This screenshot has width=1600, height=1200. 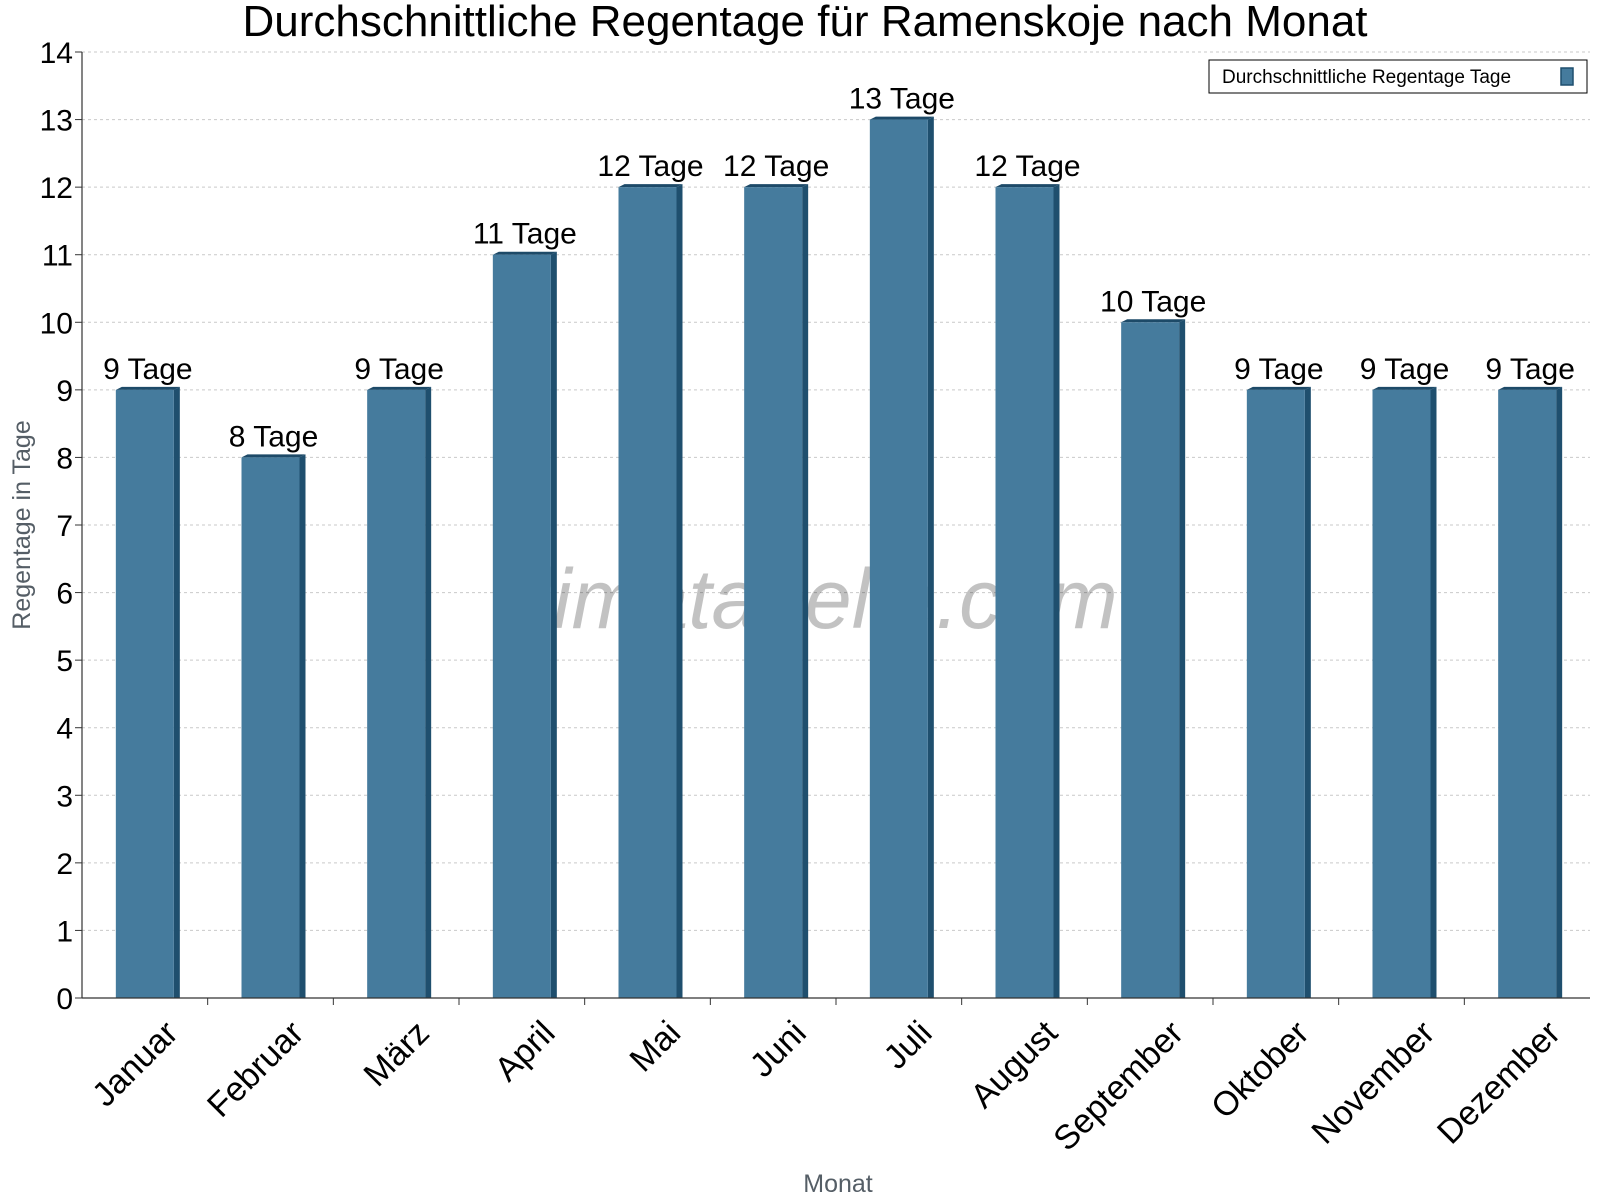 I want to click on bar-m-rz, so click(x=399, y=692).